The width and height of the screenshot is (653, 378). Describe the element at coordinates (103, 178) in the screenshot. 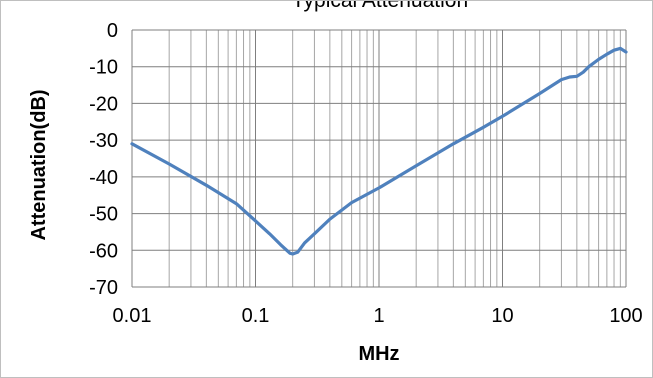

I see `y-tick-label: -40` at that location.